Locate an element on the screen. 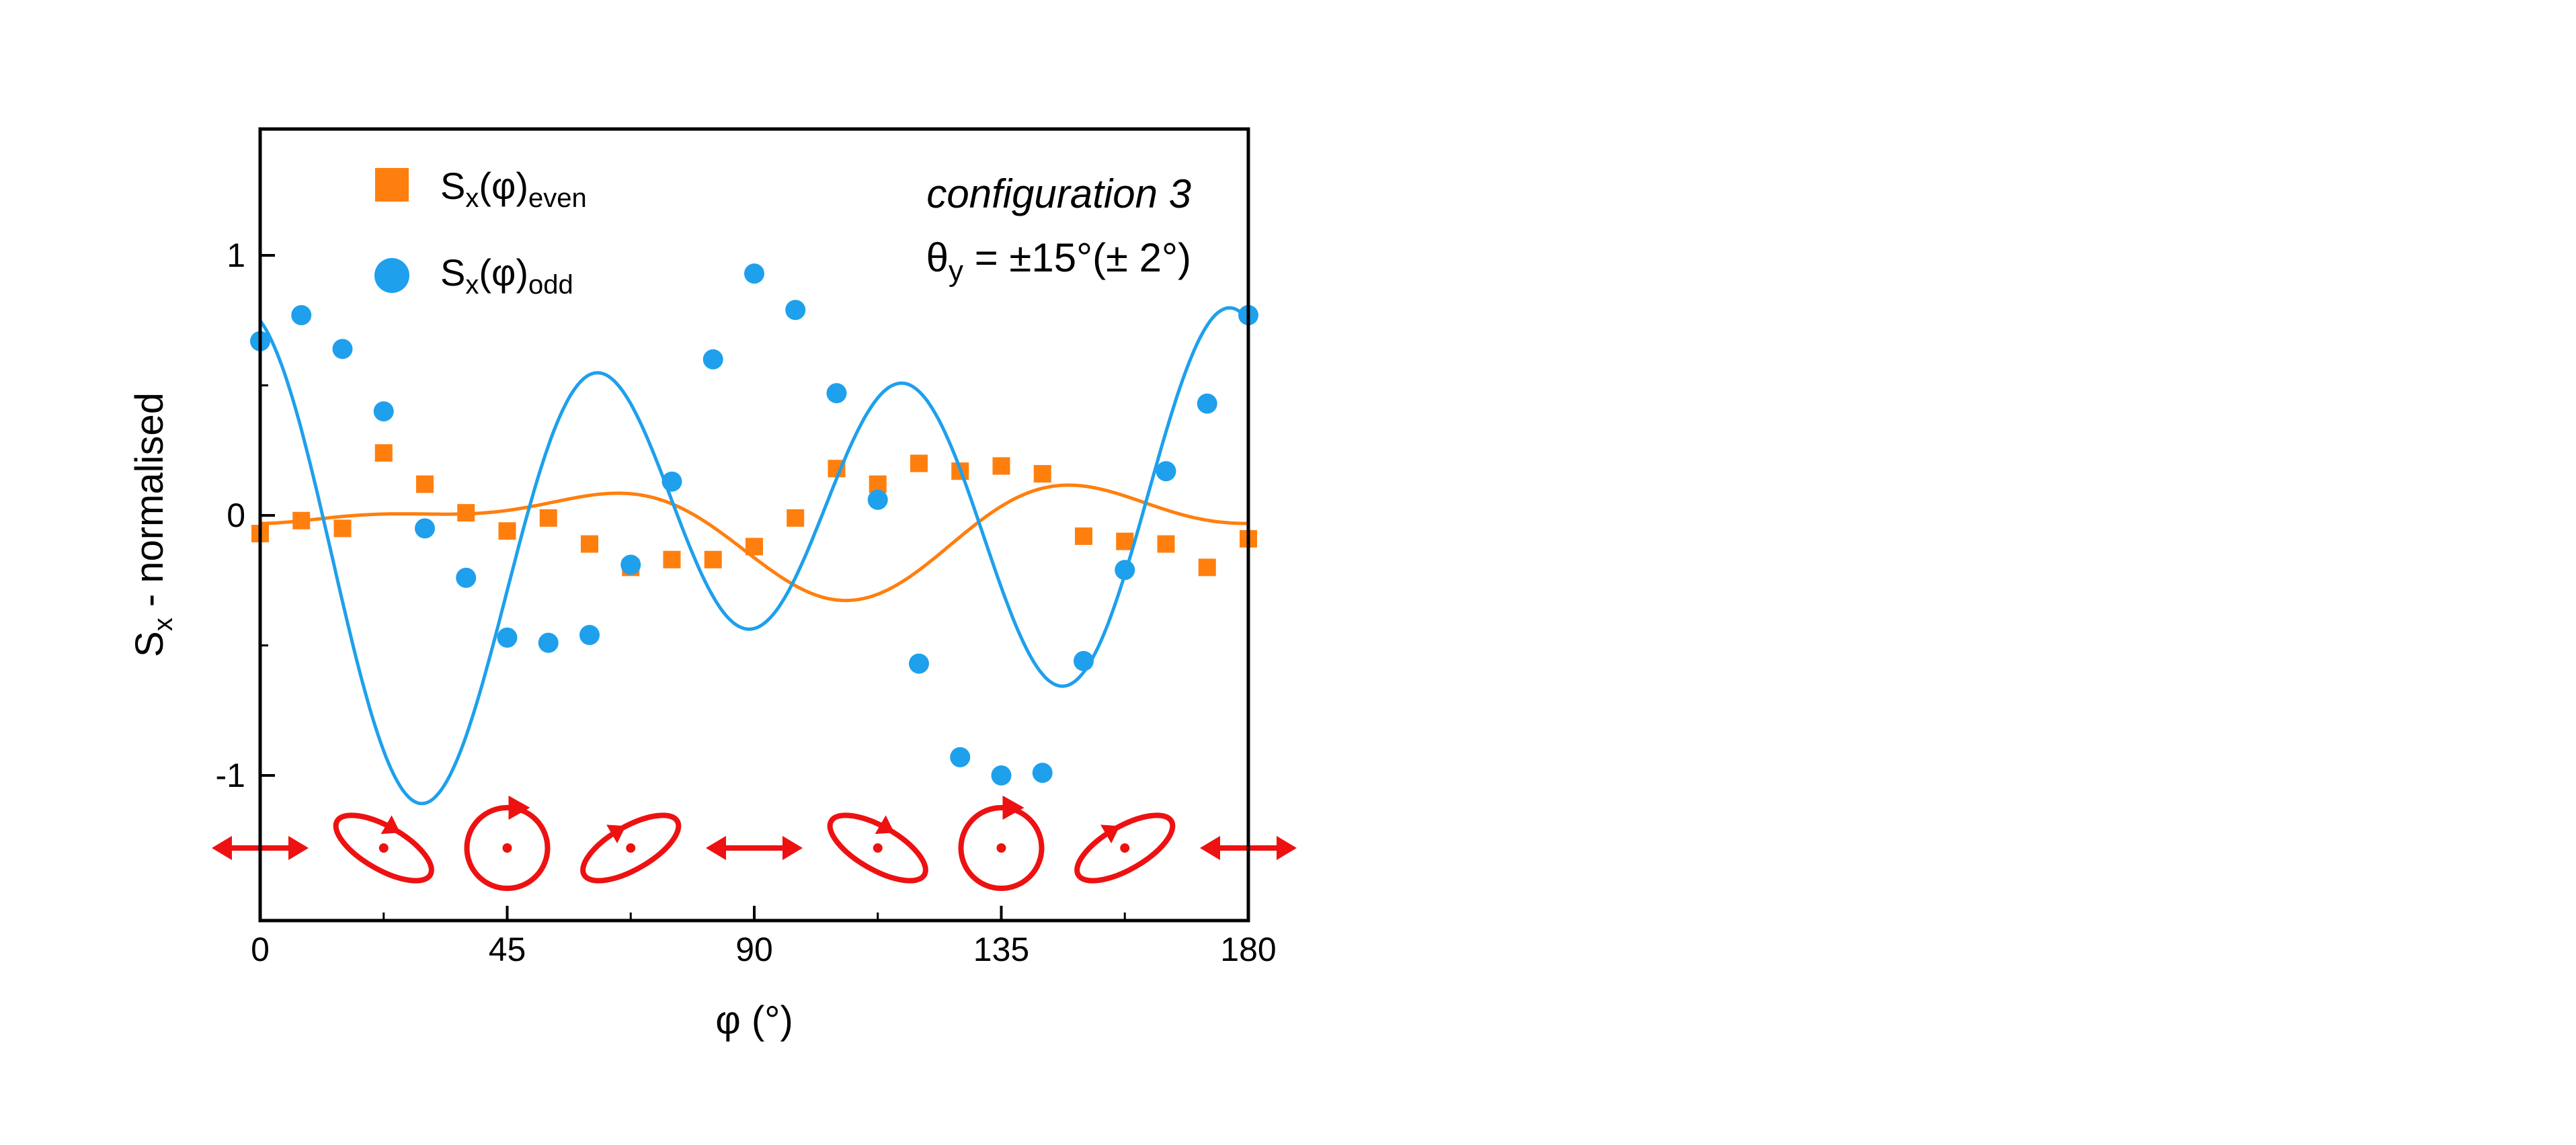 The width and height of the screenshot is (2576, 1145). x-tick-label: 90 is located at coordinates (754, 949).